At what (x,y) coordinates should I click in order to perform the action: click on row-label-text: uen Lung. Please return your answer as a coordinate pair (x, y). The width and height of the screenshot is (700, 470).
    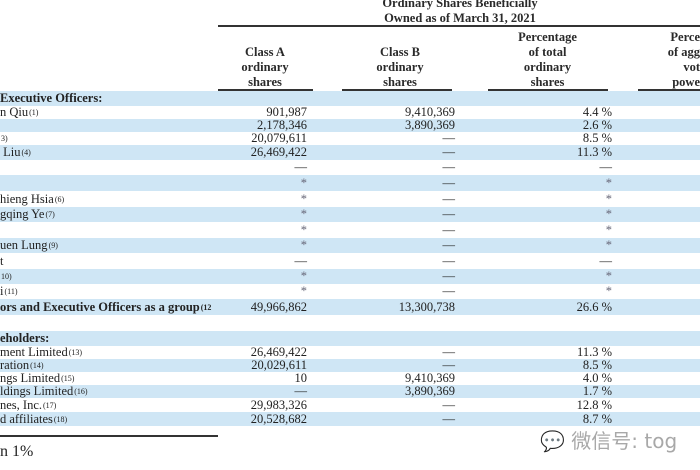
    Looking at the image, I should click on (24, 245).